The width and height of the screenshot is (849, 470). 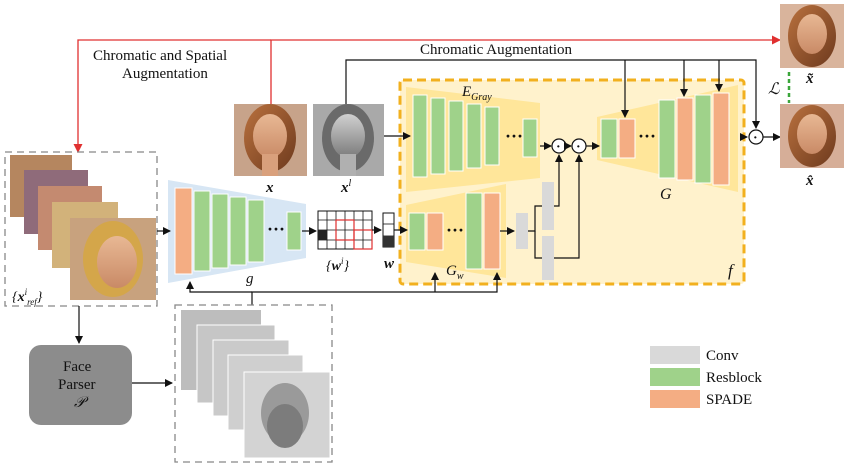 I want to click on chromatic-spatial-label: Chromatic and Spatial, so click(x=160, y=56).